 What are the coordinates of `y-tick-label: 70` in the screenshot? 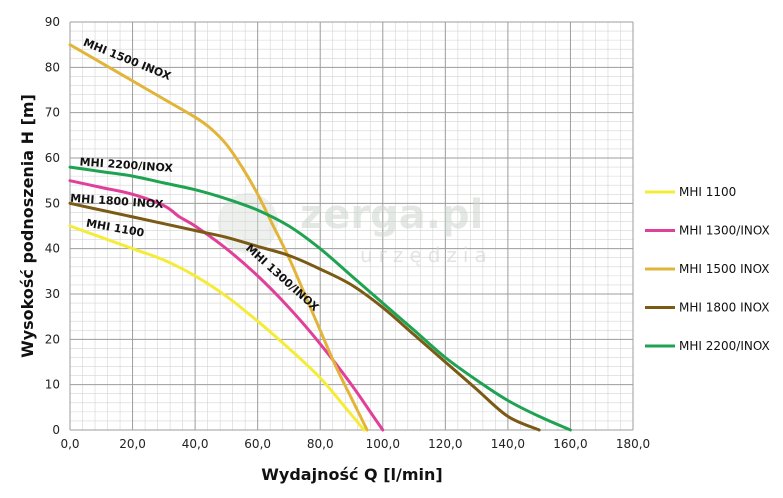 It's located at (52, 113).